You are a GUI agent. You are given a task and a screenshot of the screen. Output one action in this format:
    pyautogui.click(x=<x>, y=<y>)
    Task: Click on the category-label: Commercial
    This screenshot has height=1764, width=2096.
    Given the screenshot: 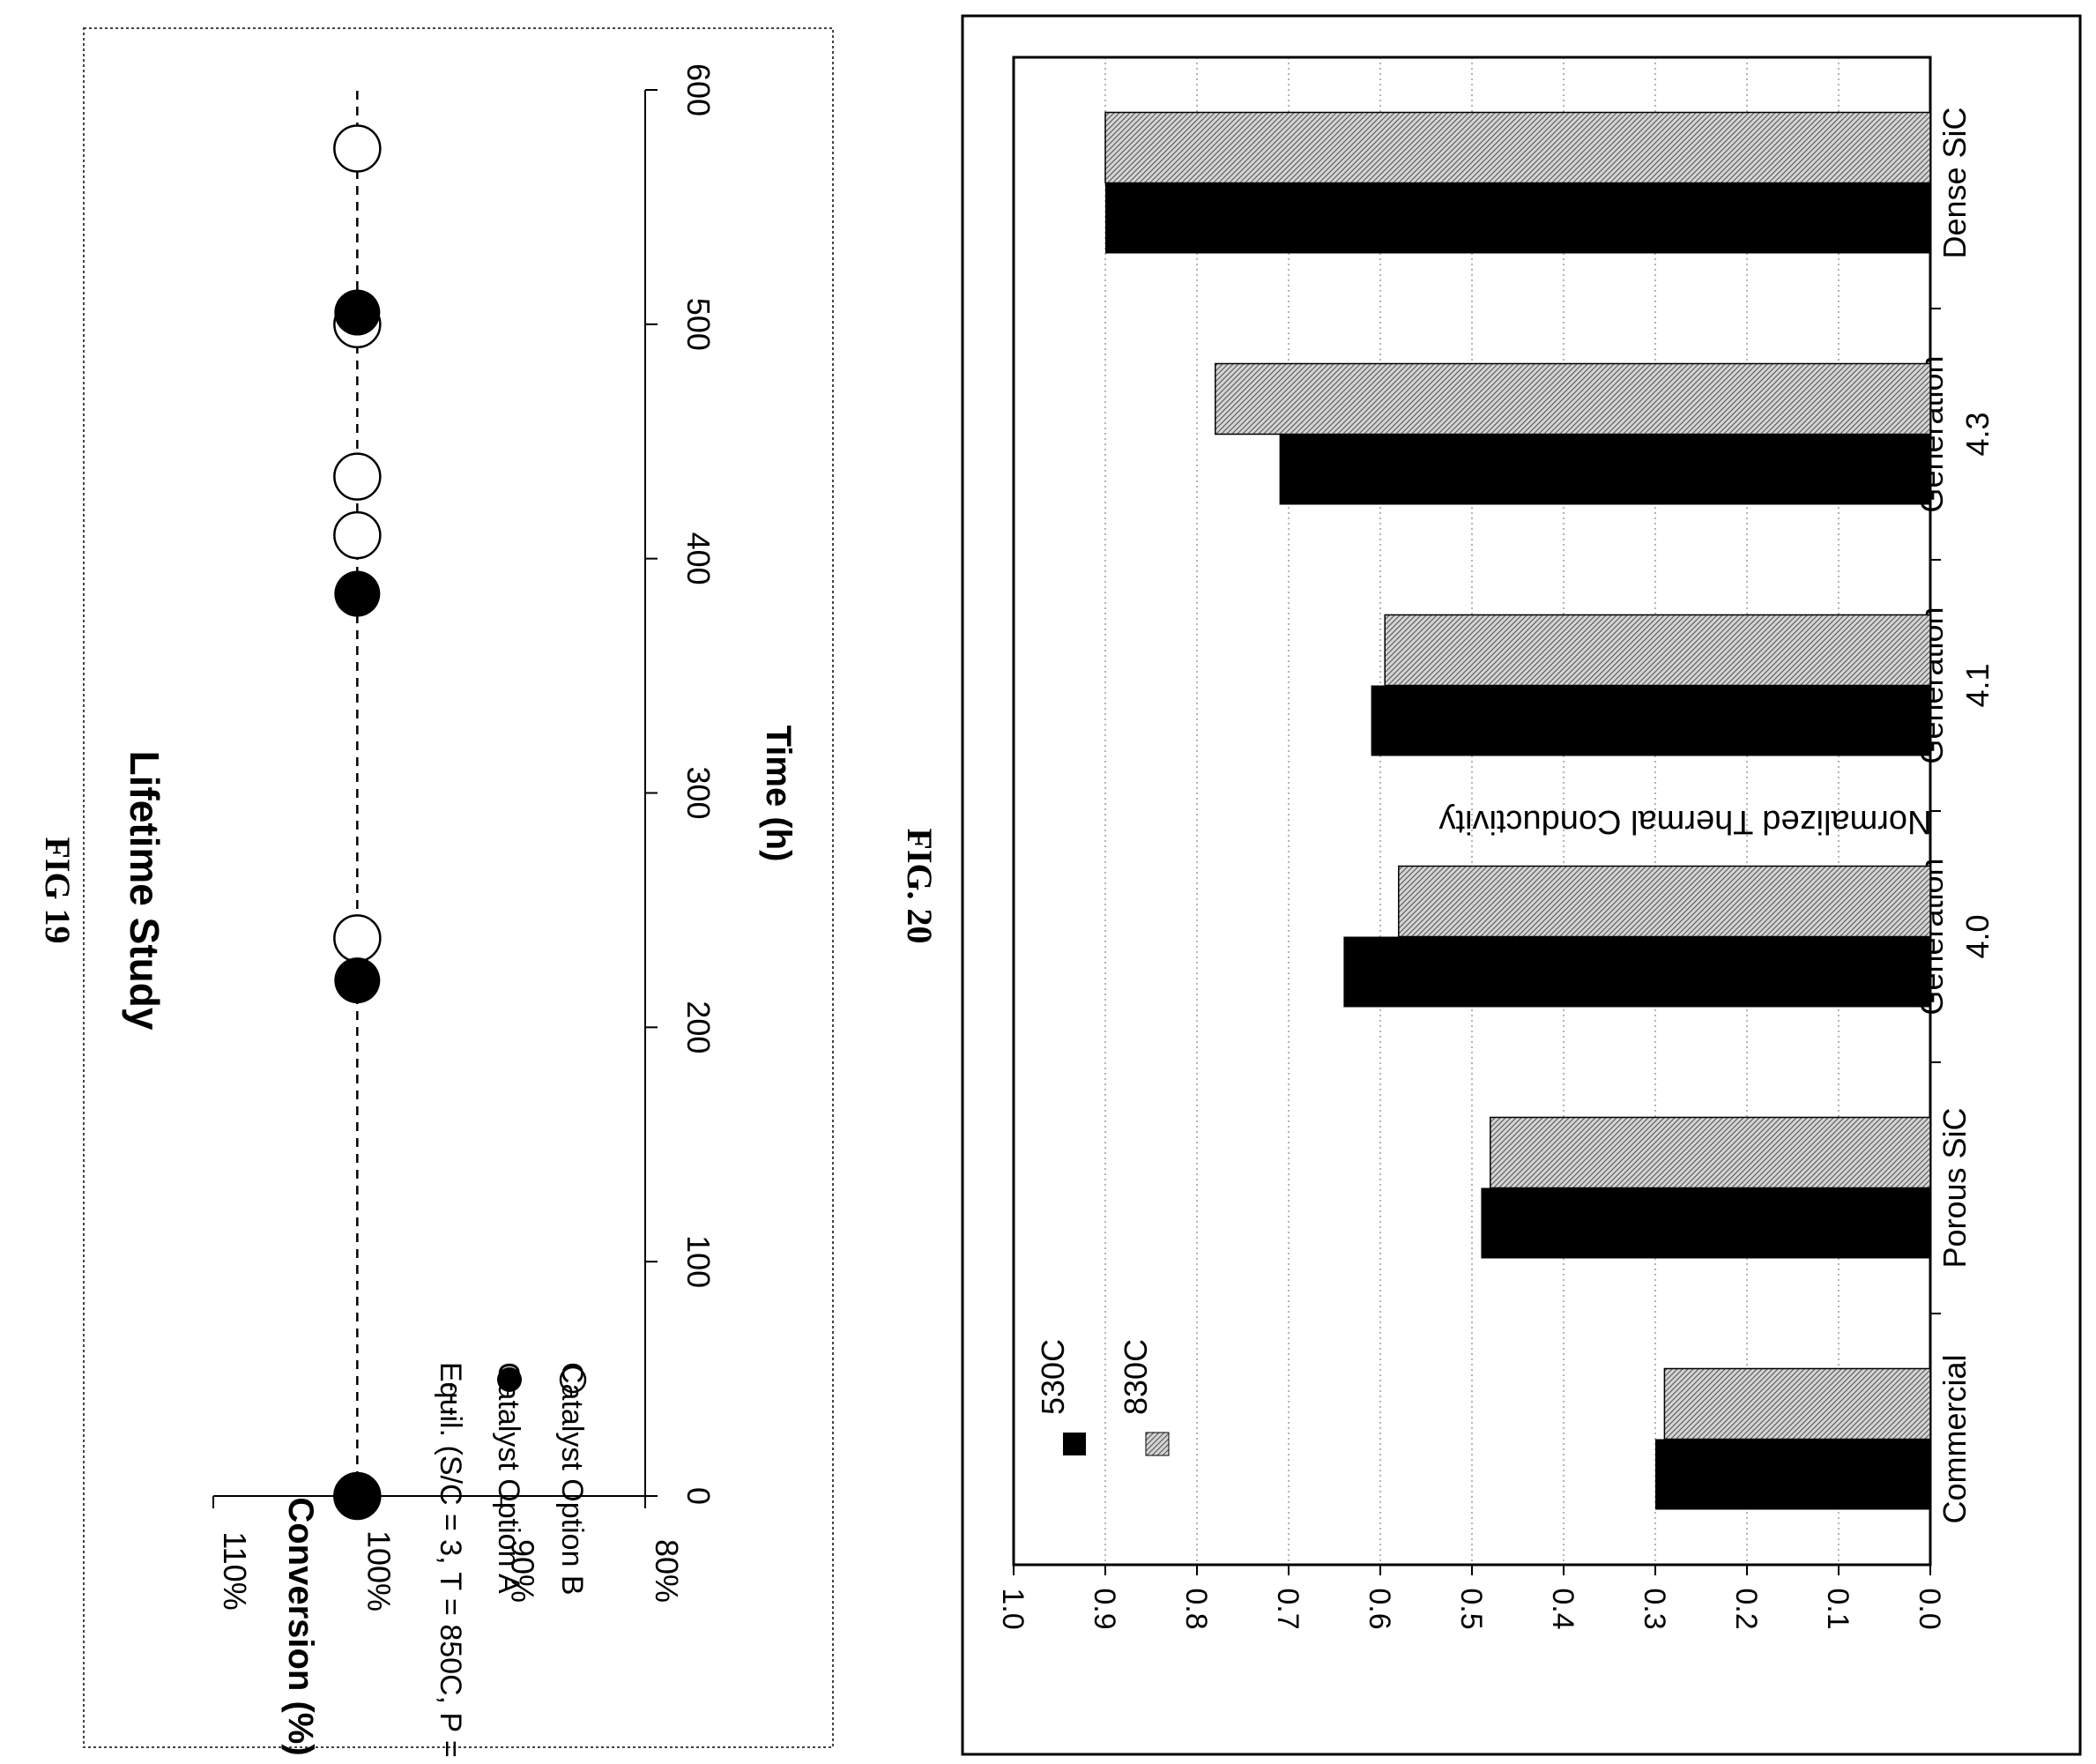 What is the action you would take?
    pyautogui.click(x=1954, y=1438)
    